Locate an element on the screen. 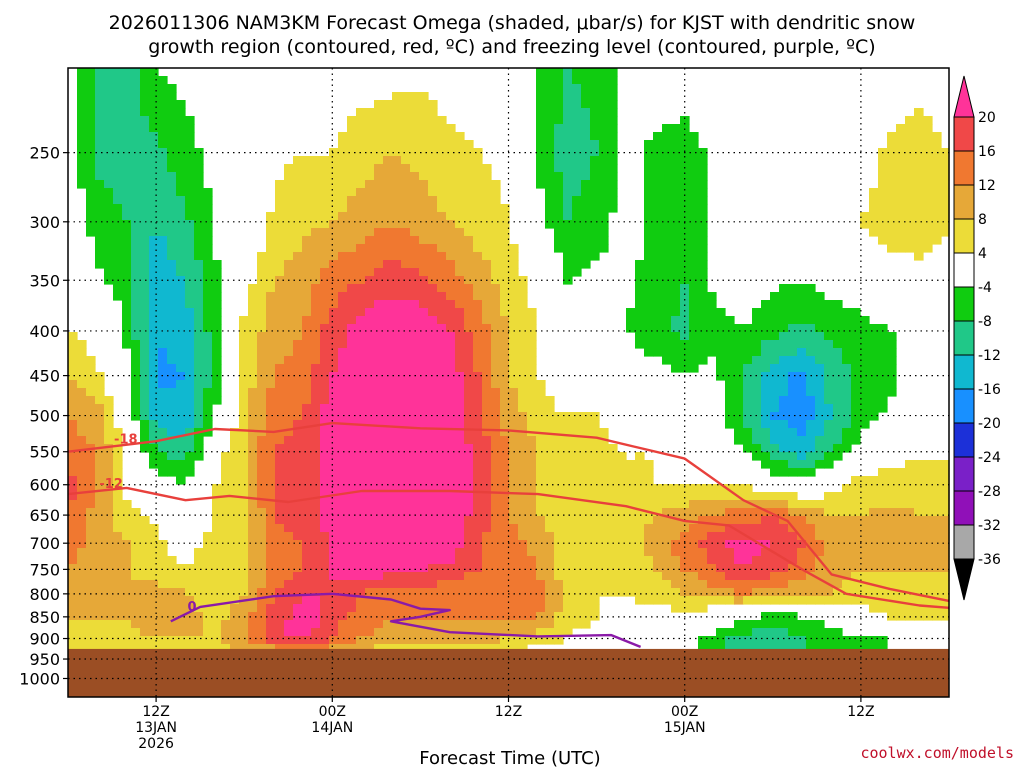  y-tick-label: 700 is located at coordinates (44, 543).